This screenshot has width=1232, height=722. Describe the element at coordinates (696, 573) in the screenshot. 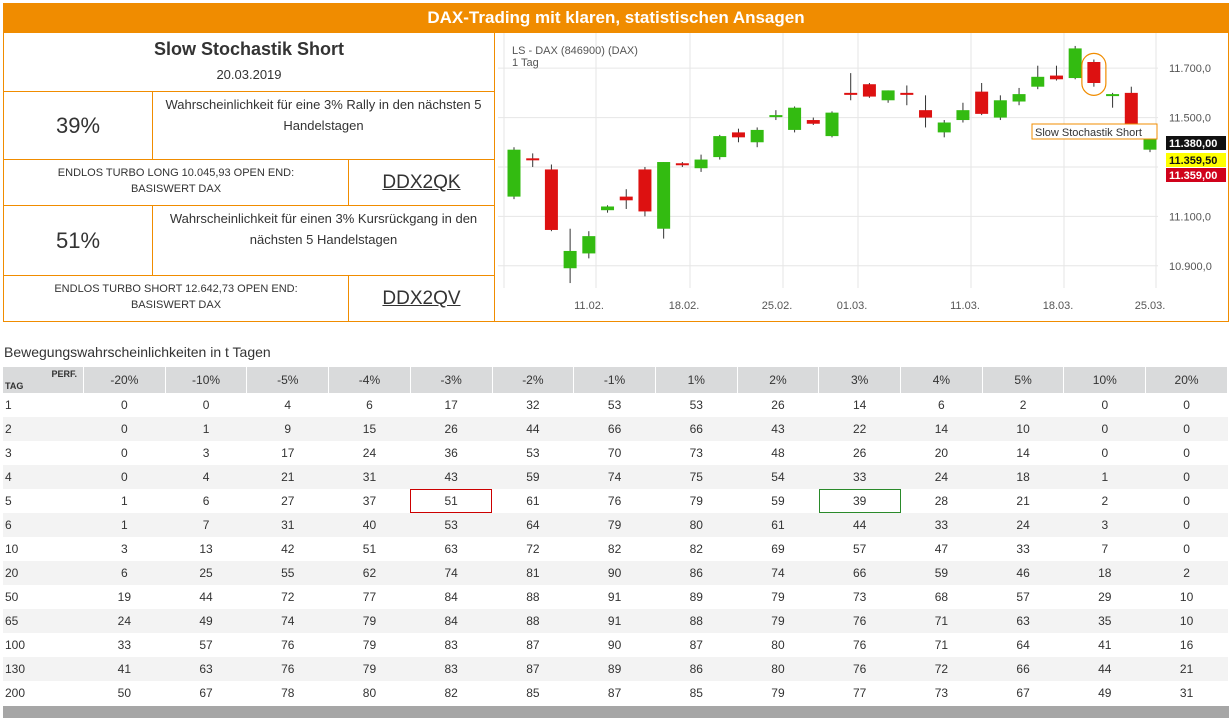

I see `value-cell: 86` at that location.